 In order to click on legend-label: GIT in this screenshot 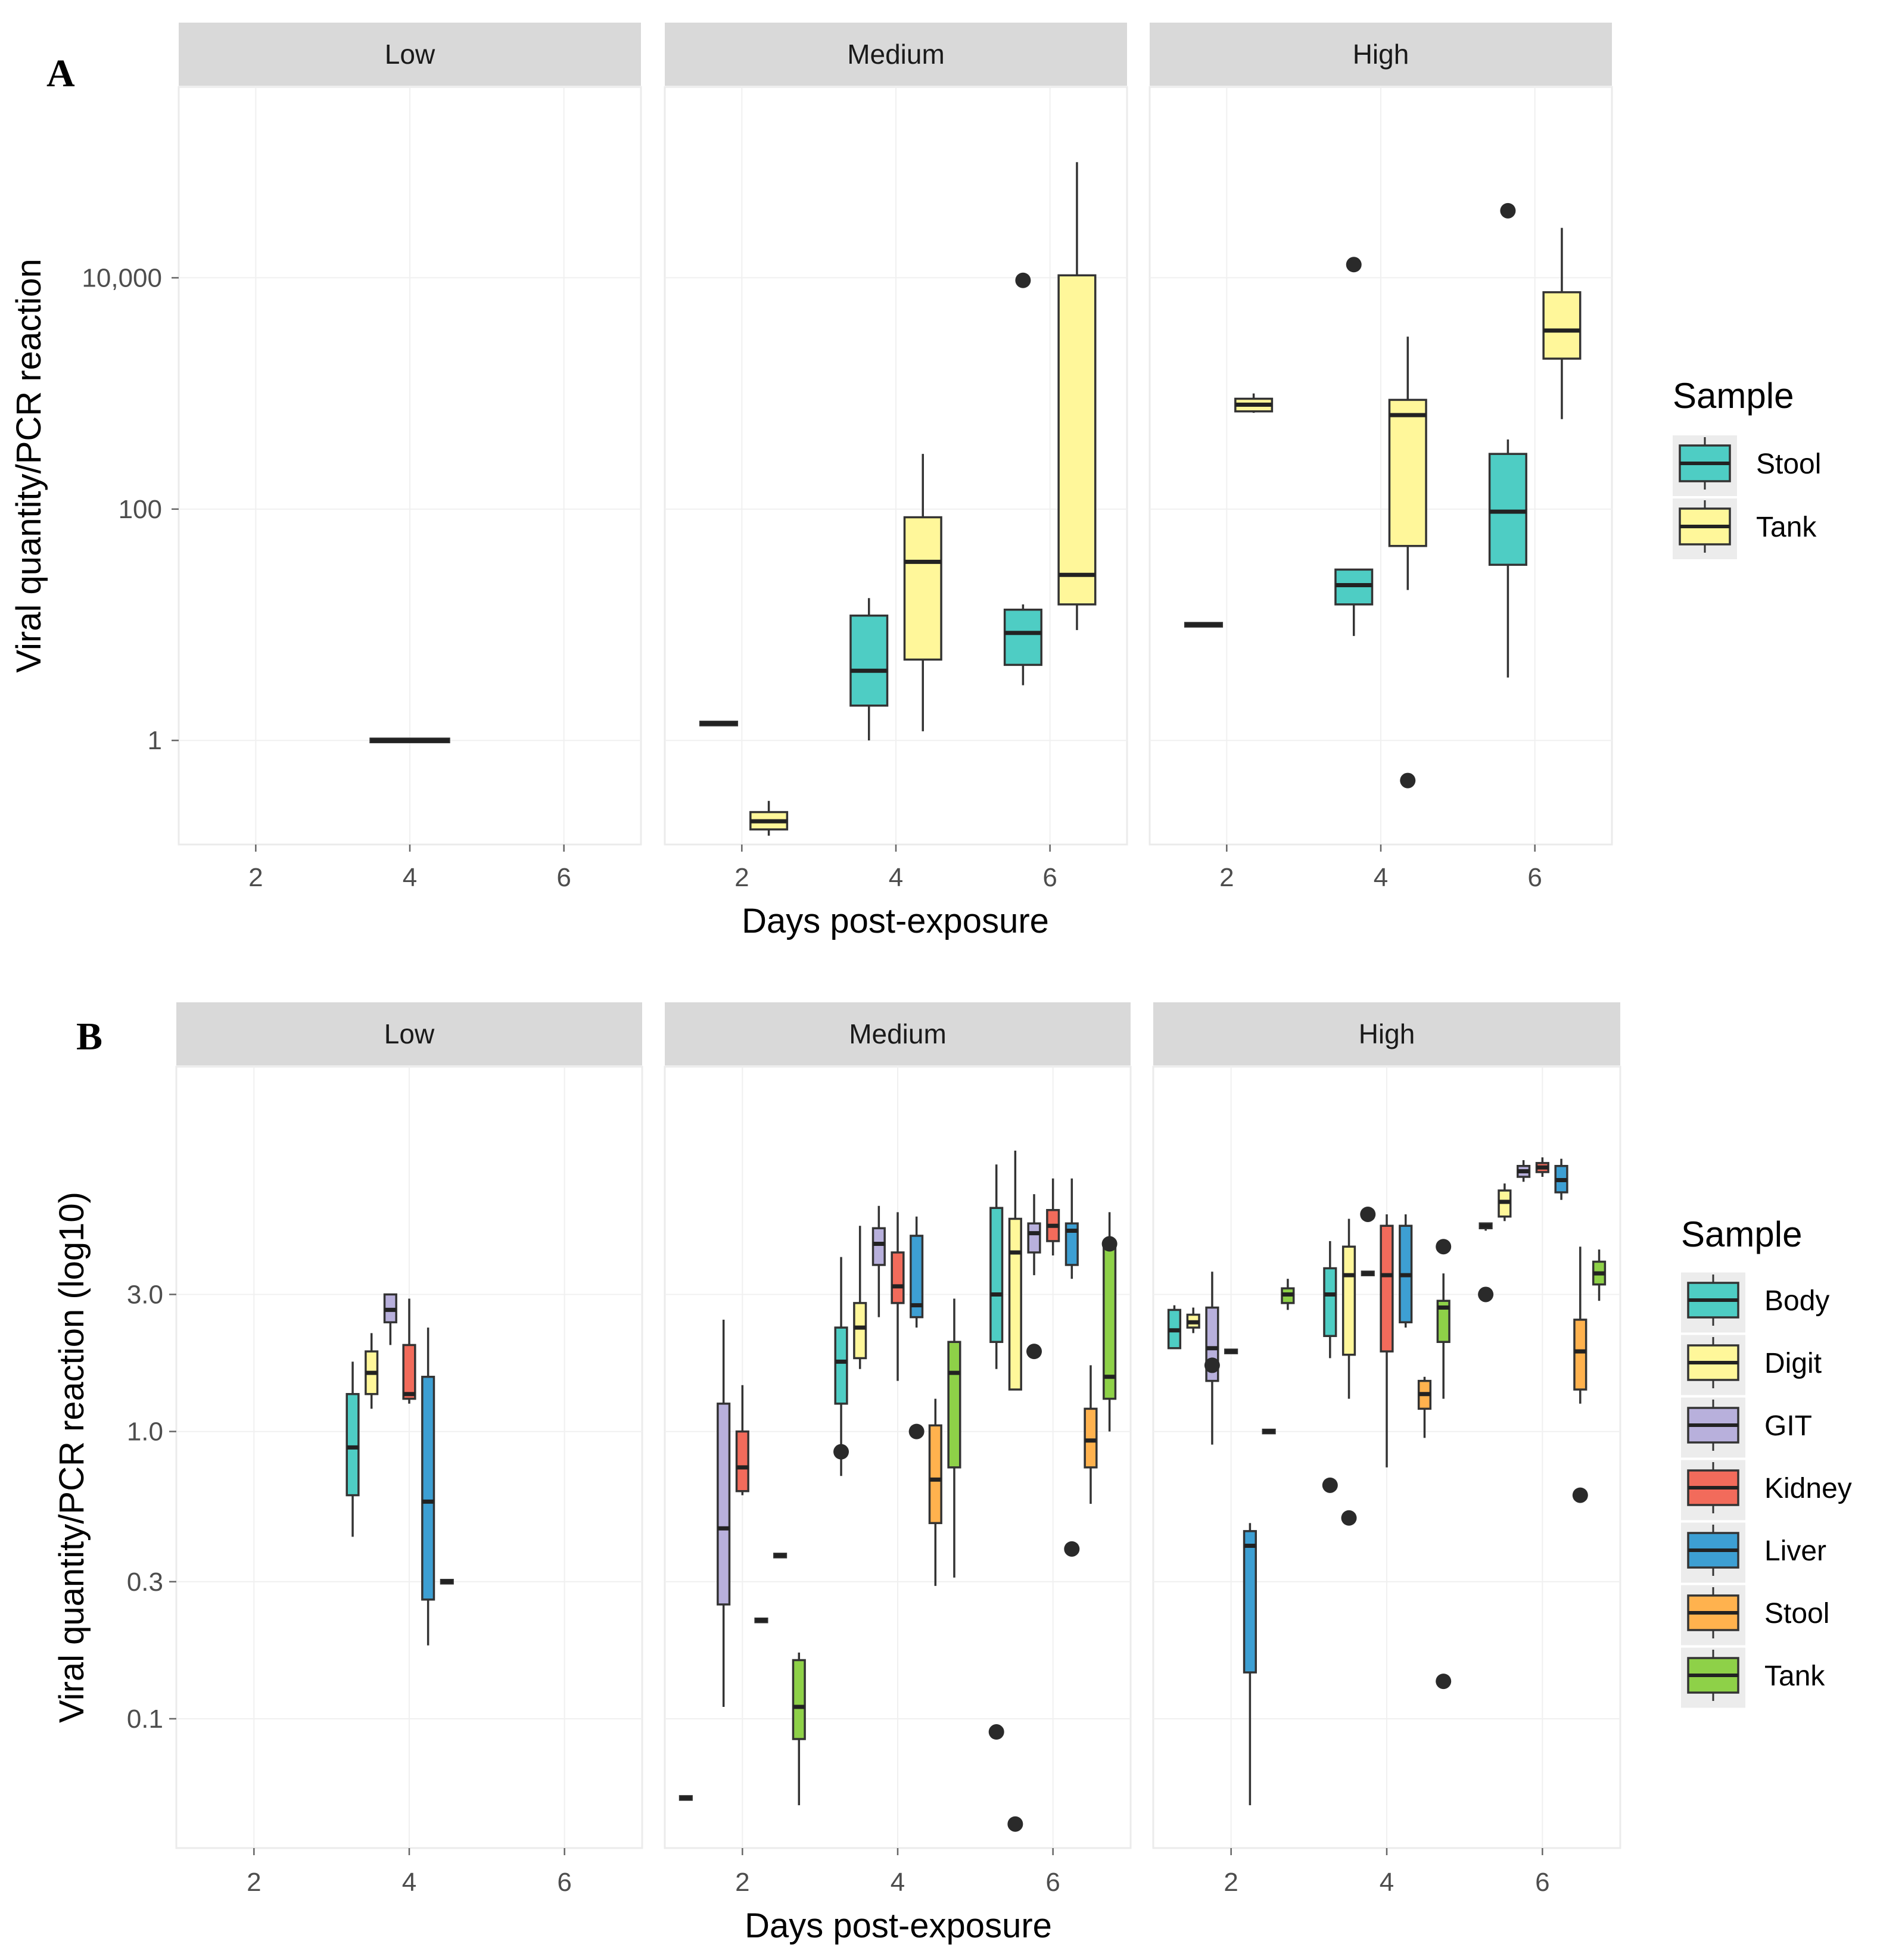, I will do `click(1788, 1426)`.